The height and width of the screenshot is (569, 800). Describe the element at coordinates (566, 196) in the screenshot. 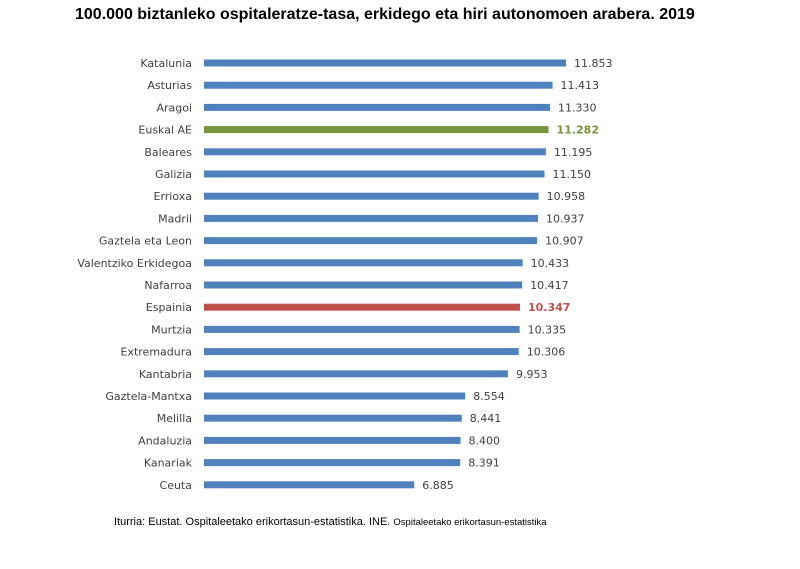

I see `value-label-errioxa: 10.958` at that location.